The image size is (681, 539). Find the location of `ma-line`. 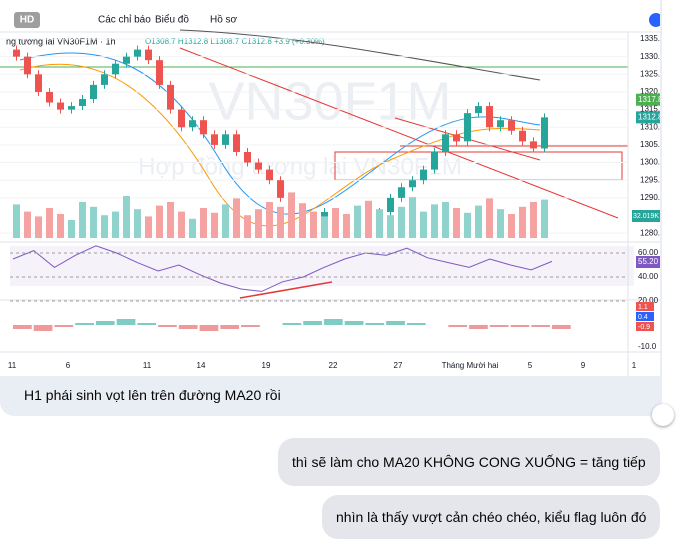

ma-line is located at coordinates (360, 55).